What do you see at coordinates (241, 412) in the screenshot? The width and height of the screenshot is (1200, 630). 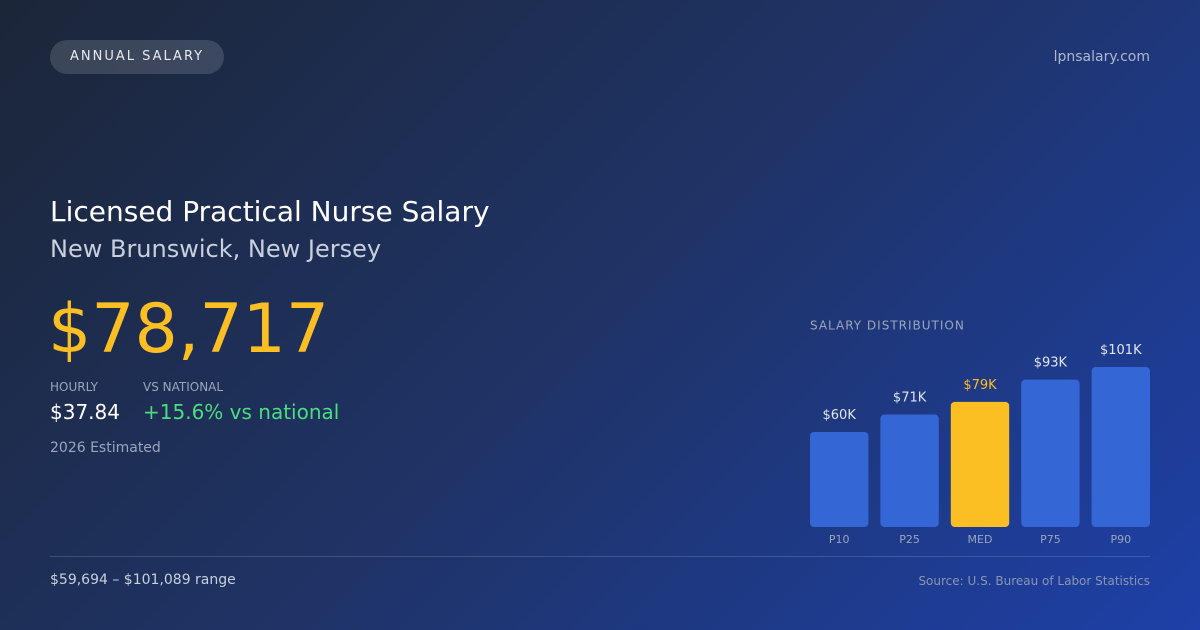 I see `stat-value: +15.6% vs national` at bounding box center [241, 412].